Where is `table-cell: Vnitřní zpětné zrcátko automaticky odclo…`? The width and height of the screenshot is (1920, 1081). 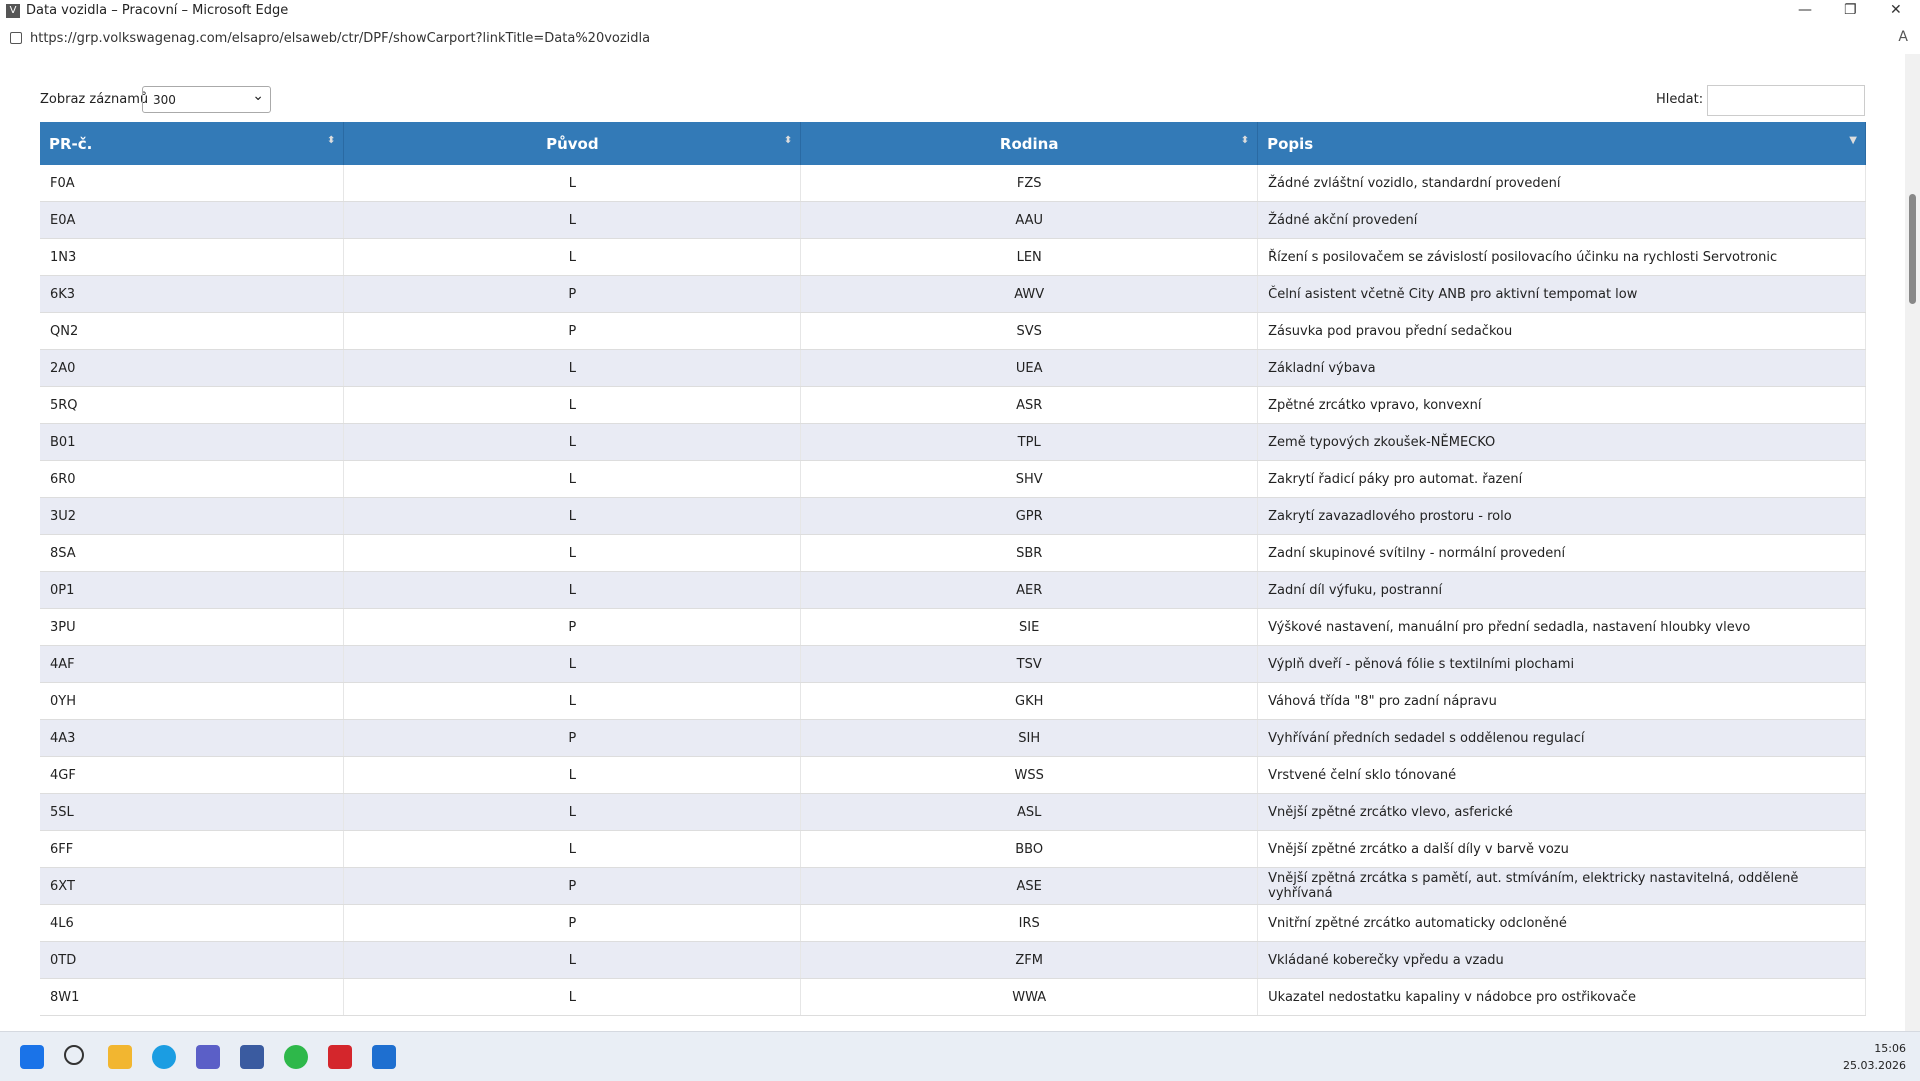 table-cell: Vnitřní zpětné zrcátko automaticky odclo… is located at coordinates (1561, 923).